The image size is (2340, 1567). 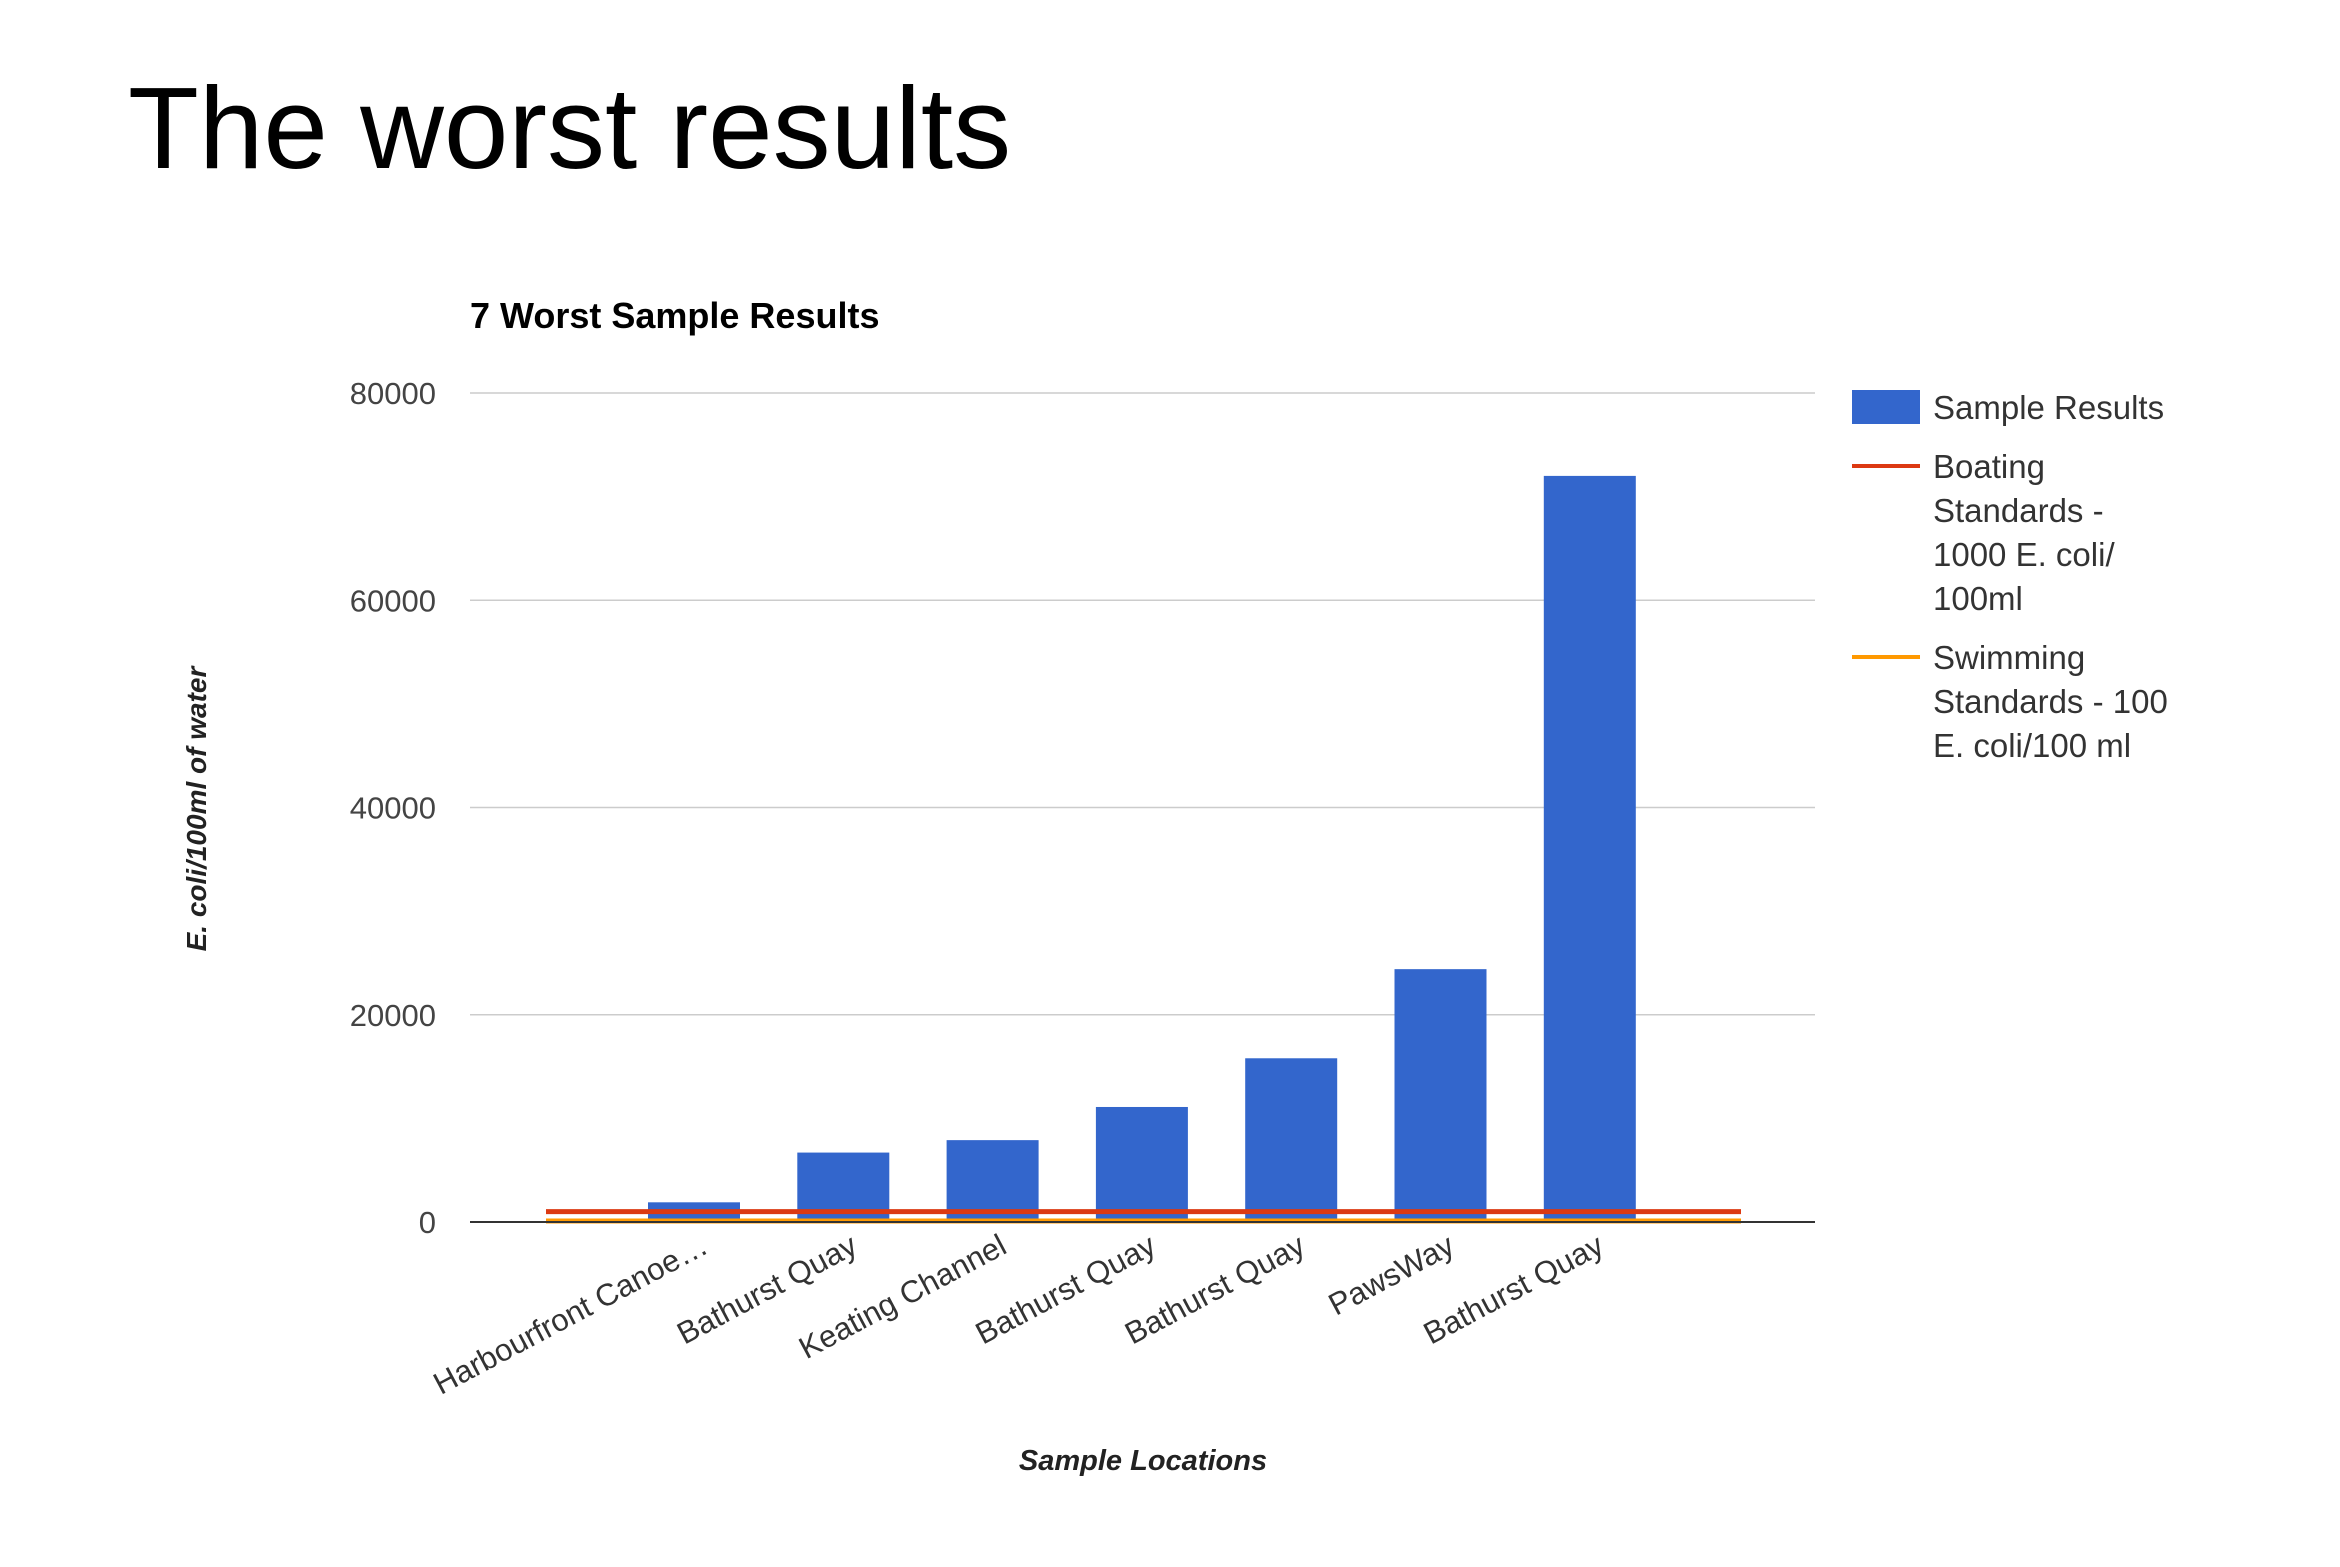 I want to click on legend-item: Sample Results, so click(x=2008, y=407).